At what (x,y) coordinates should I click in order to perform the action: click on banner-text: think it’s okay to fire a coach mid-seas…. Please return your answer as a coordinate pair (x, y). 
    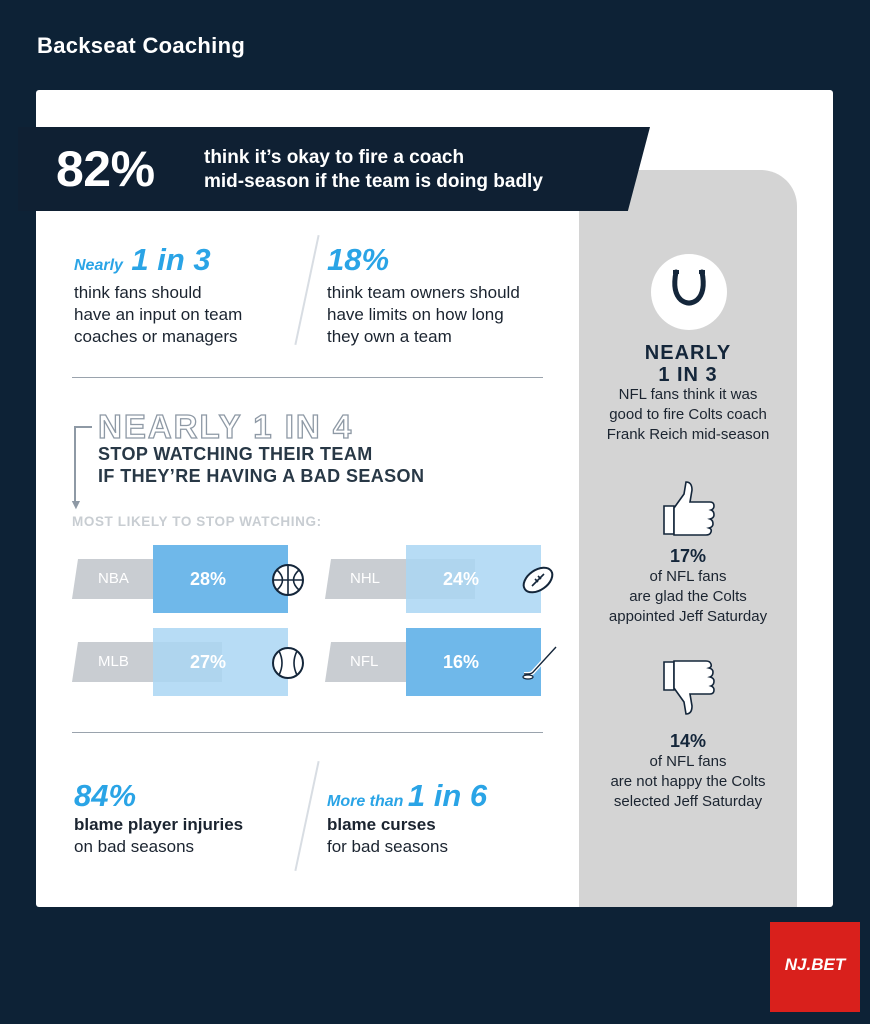
    Looking at the image, I should click on (373, 170).